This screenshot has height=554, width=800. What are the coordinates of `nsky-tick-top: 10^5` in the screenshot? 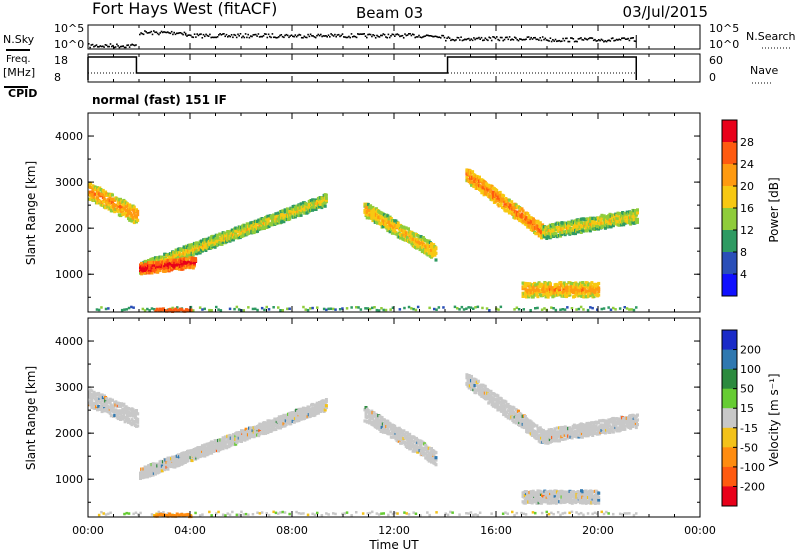 It's located at (69, 28).